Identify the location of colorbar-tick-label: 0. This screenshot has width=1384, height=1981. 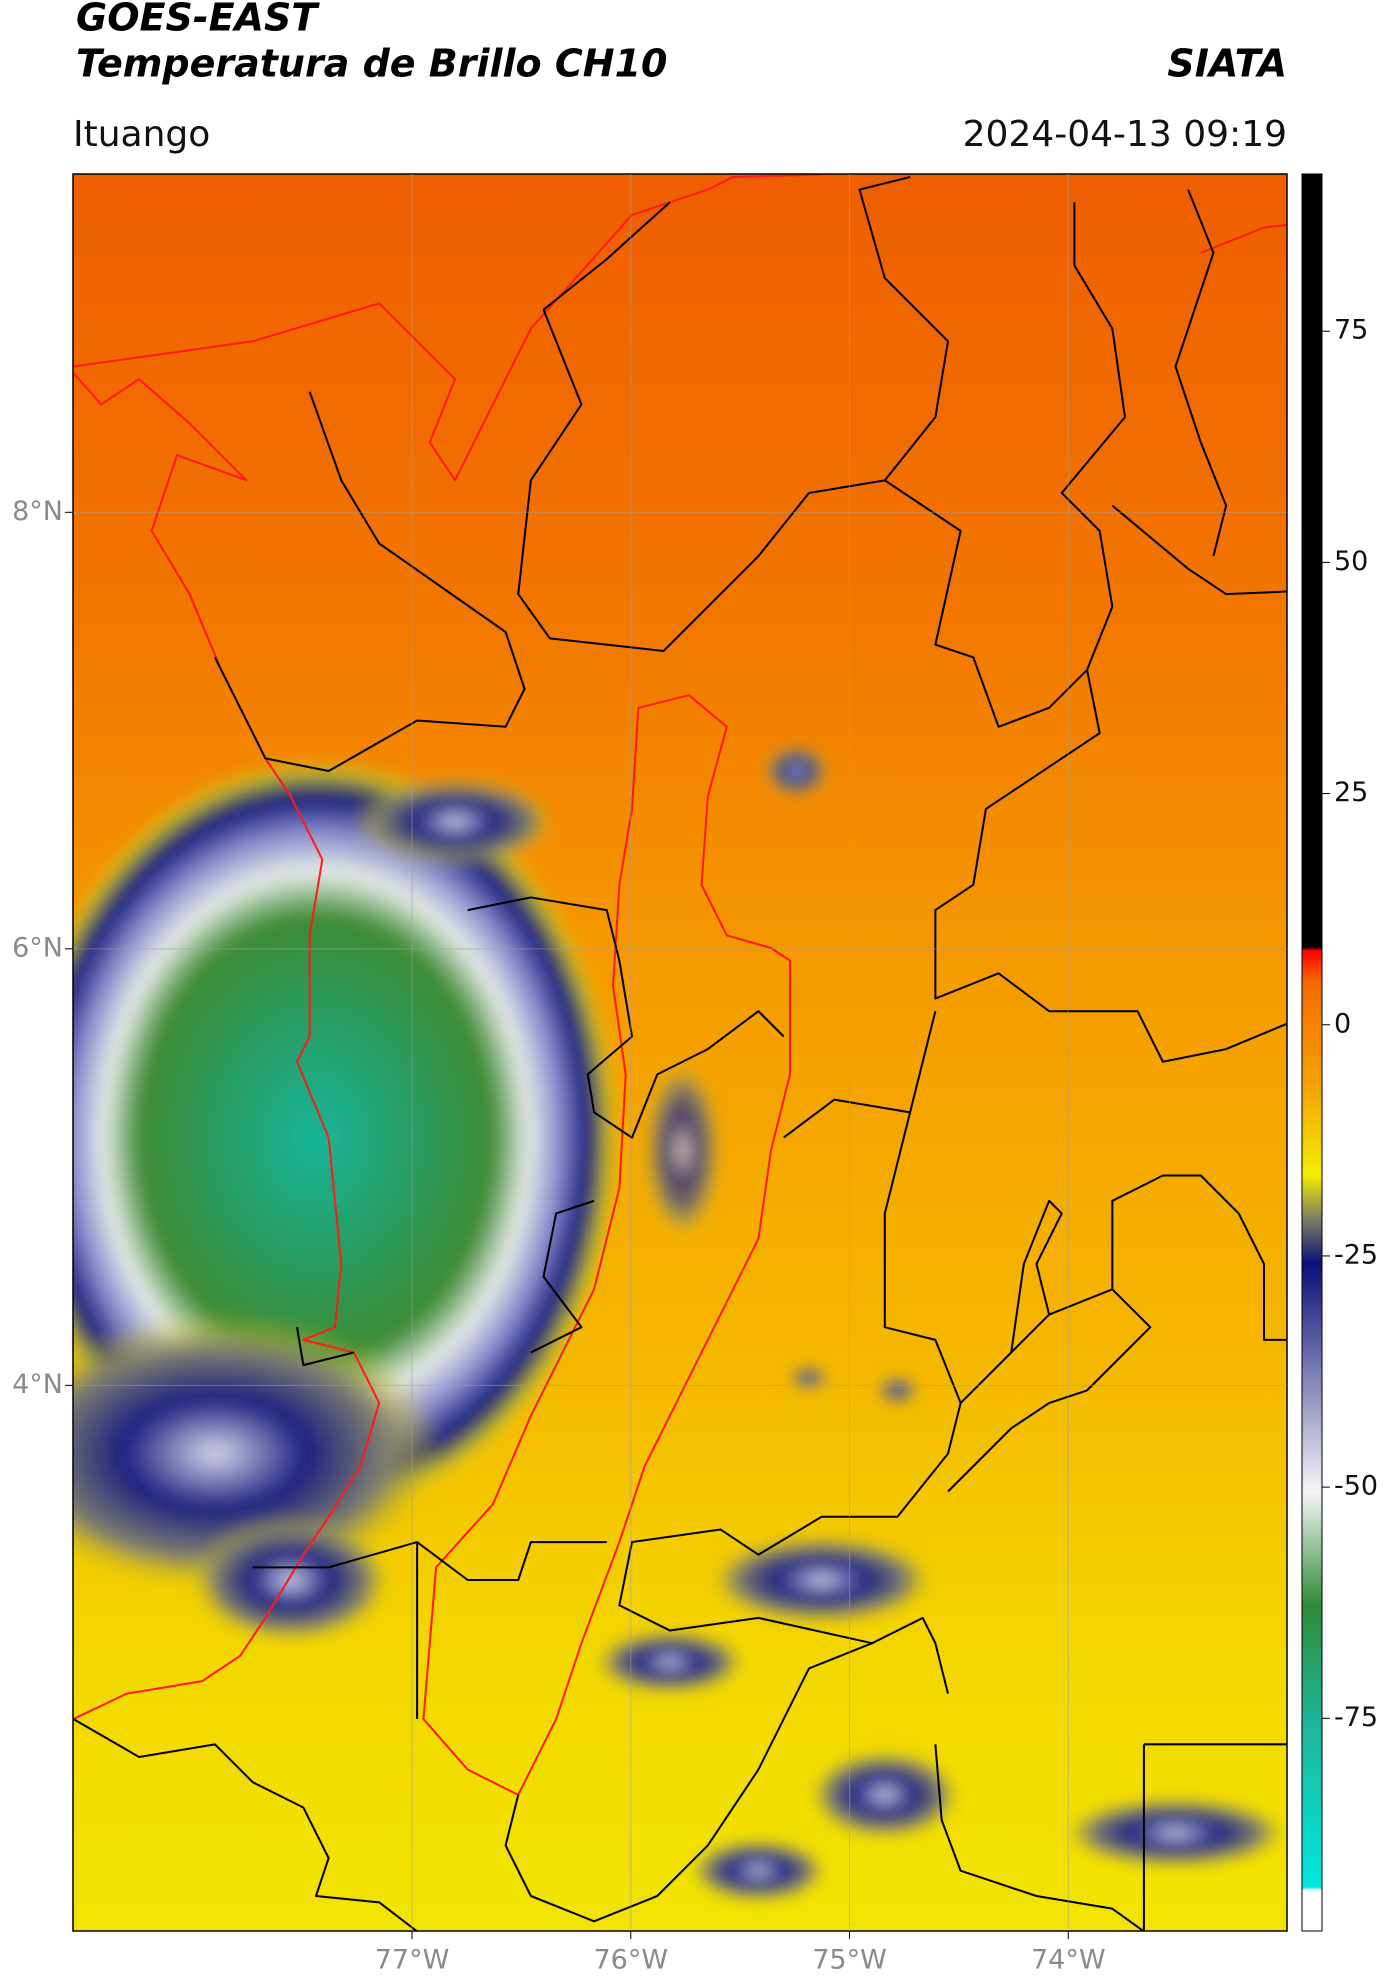
(1342, 1023).